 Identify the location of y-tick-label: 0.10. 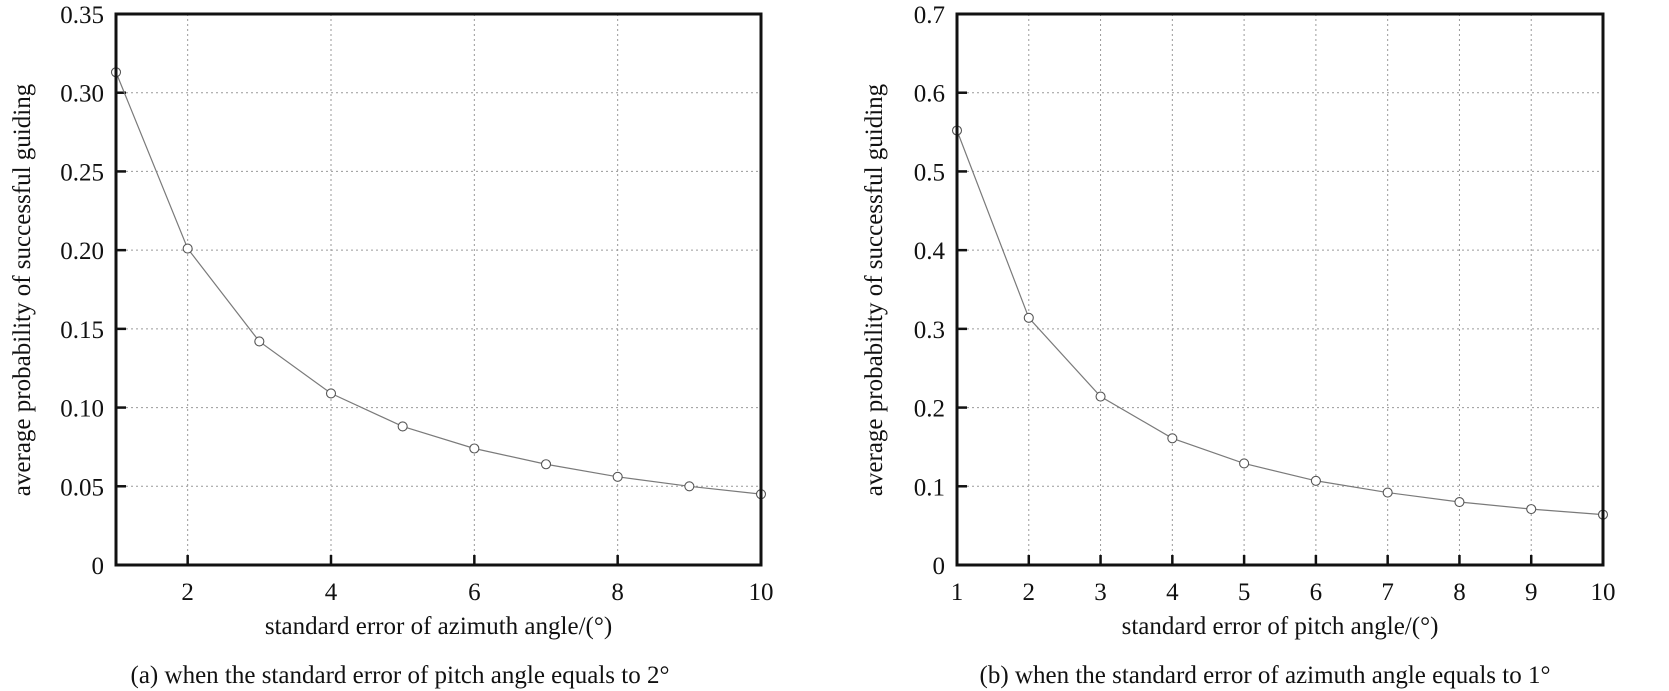
(82, 409).